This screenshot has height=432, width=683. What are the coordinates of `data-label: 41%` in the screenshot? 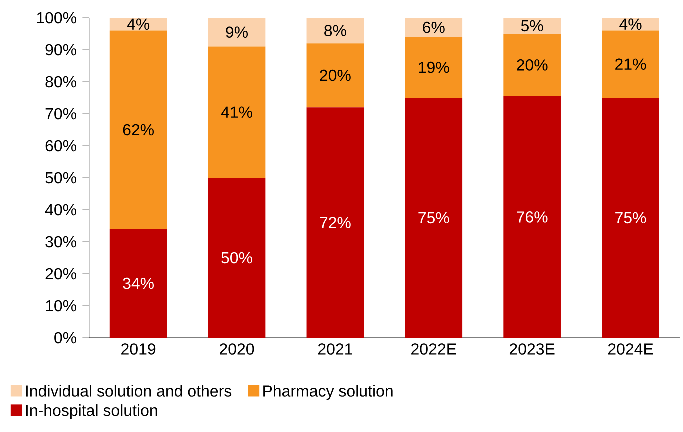 It's located at (236, 112).